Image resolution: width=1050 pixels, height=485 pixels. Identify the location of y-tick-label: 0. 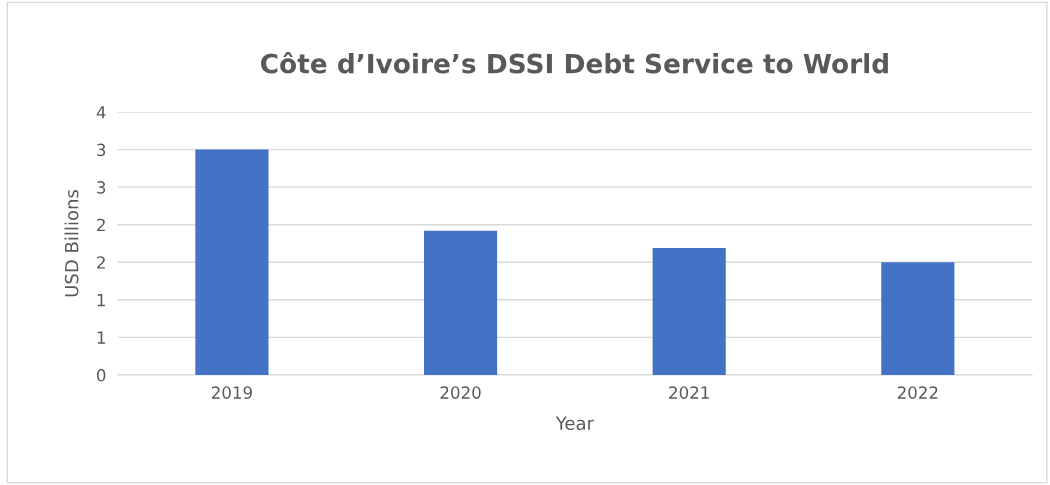
(101, 375).